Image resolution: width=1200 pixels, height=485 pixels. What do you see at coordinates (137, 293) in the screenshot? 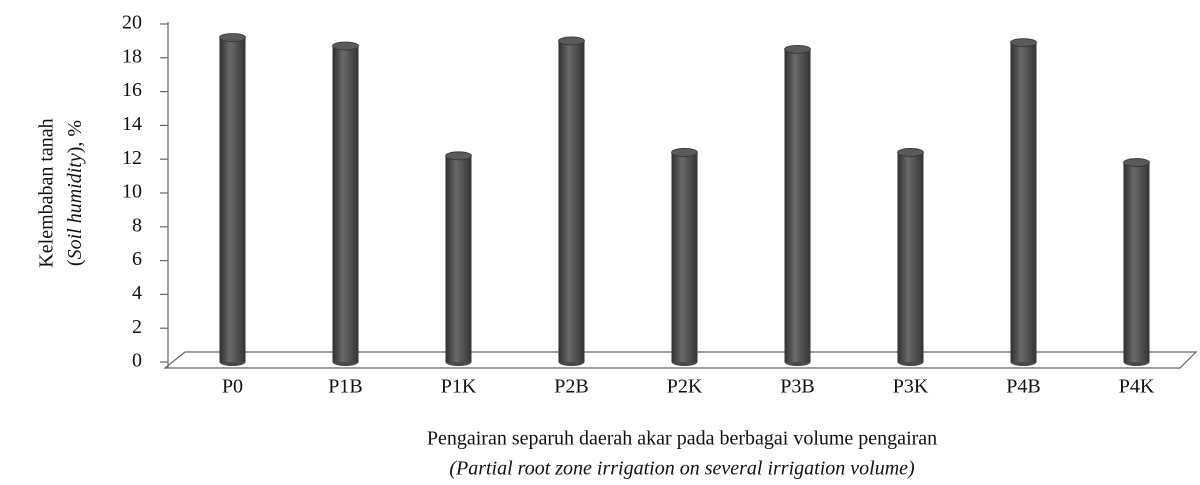
I see `y-tick-label: 4` at bounding box center [137, 293].